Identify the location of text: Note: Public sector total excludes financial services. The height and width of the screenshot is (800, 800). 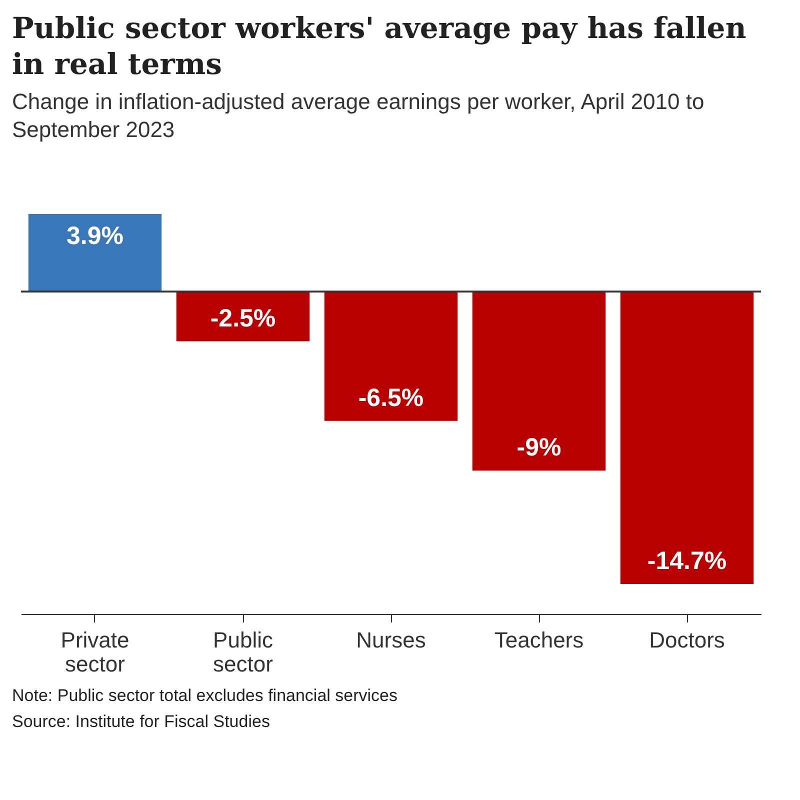
(205, 696).